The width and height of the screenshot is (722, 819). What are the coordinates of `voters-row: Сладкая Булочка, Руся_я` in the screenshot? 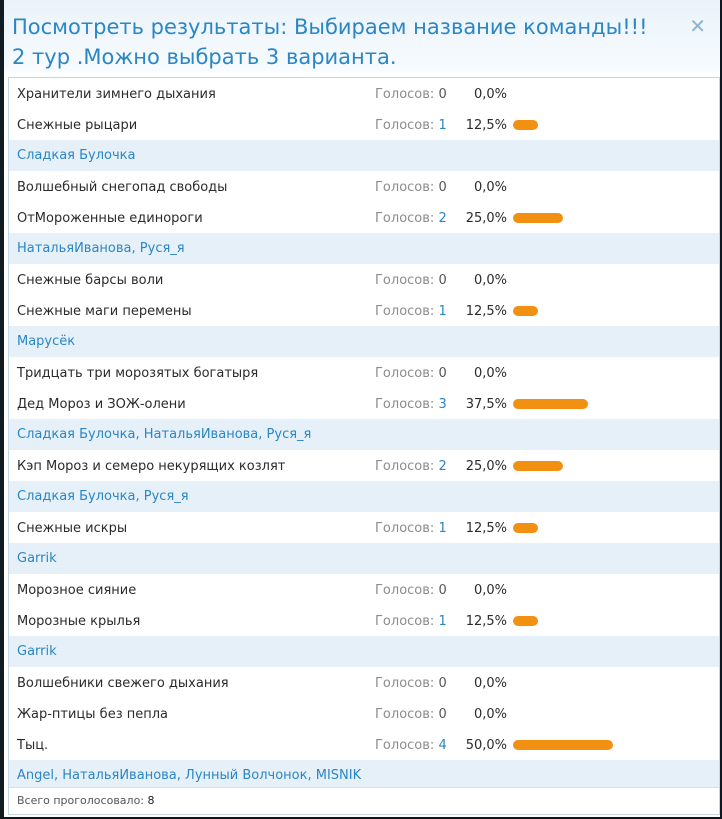 It's located at (364, 496).